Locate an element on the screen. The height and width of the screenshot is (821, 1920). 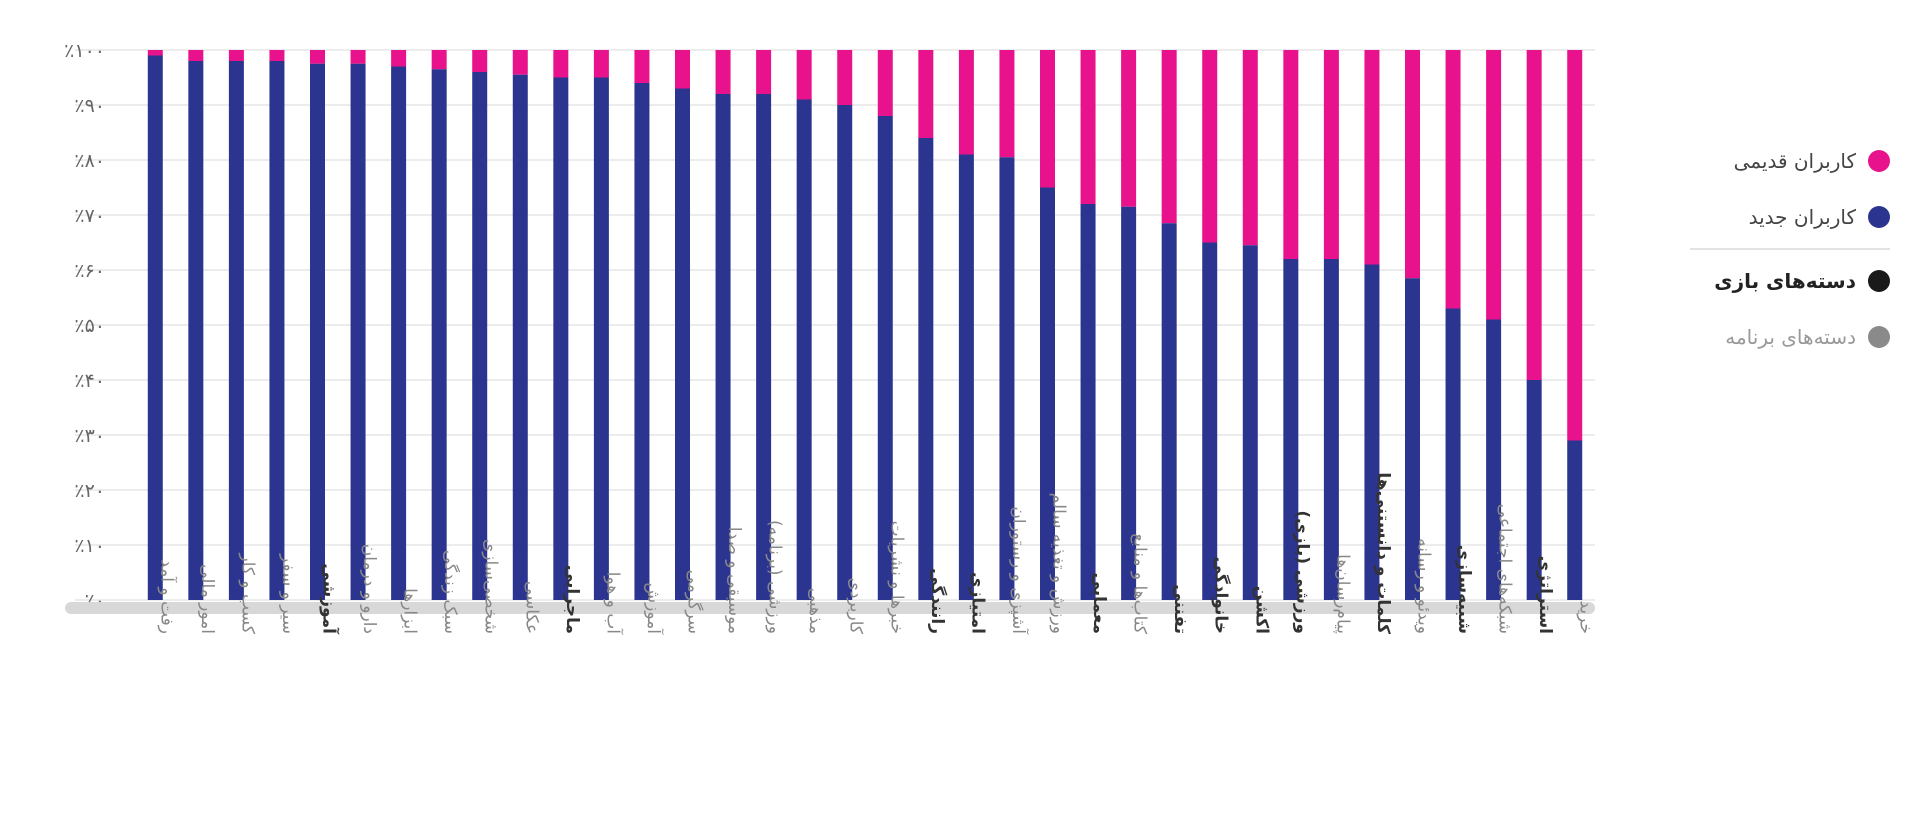
x-category-label-26: خانوادگی is located at coordinates (1221, 595).